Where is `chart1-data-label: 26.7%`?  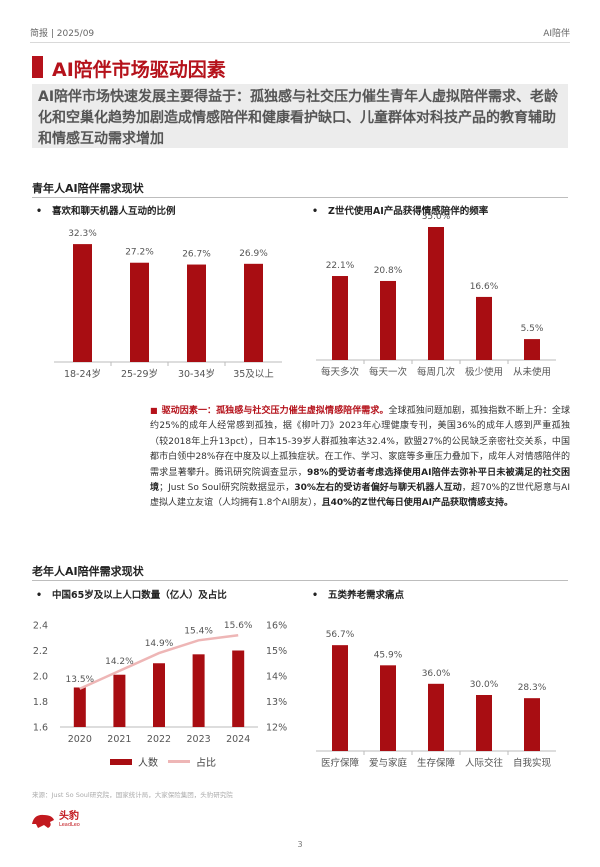 chart1-data-label: 26.7% is located at coordinates (196, 255).